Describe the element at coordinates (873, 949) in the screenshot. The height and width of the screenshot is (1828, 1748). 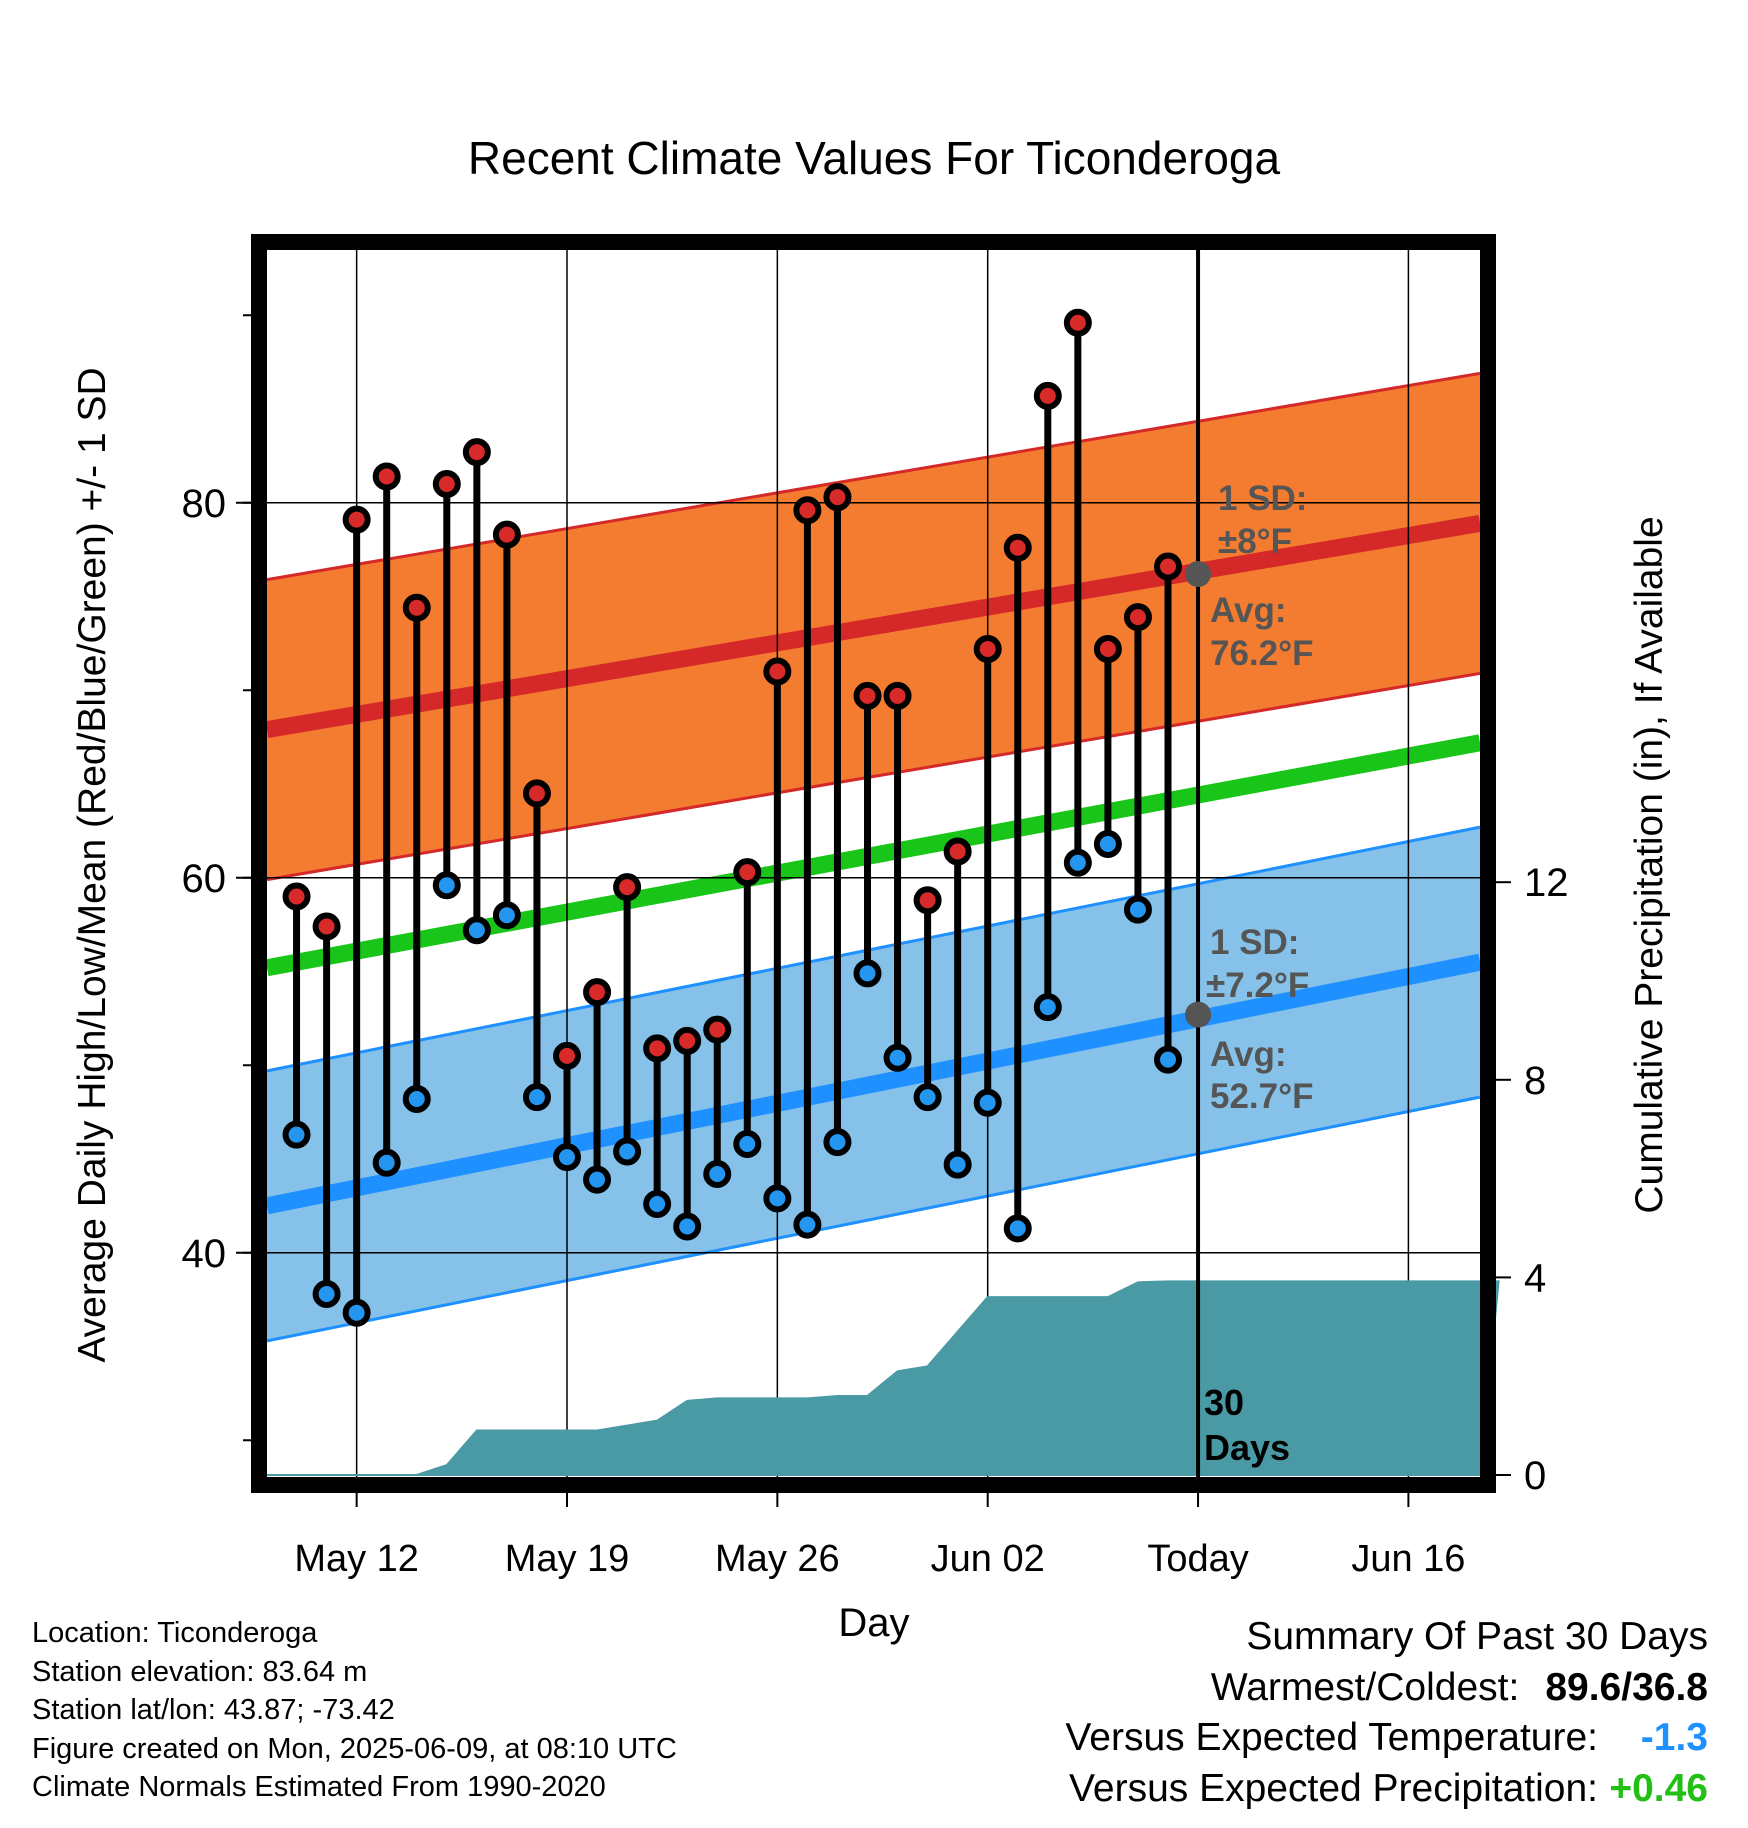
I see `normal-low-upper-edge` at that location.